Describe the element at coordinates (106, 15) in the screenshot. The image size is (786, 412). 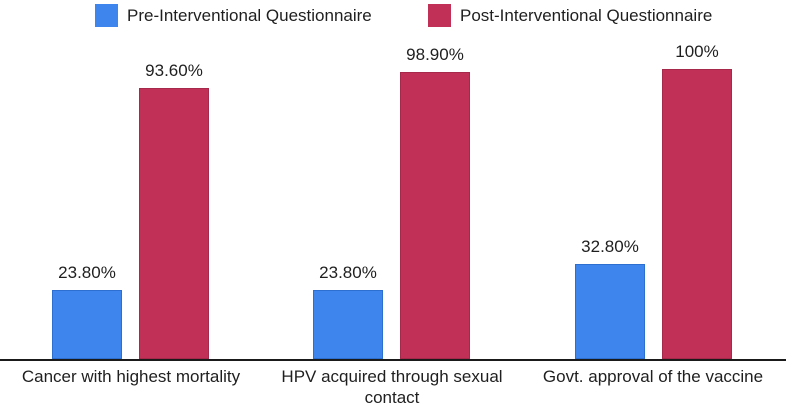
I see `legend-swatch-pre-icon` at that location.